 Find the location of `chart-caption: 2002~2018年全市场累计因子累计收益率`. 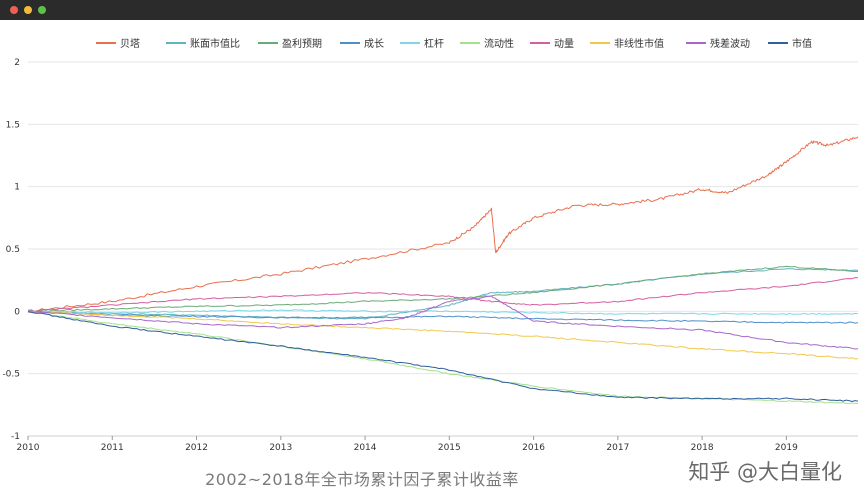

chart-caption: 2002~2018年全市场累计因子累计收益率 is located at coordinates (432, 478).